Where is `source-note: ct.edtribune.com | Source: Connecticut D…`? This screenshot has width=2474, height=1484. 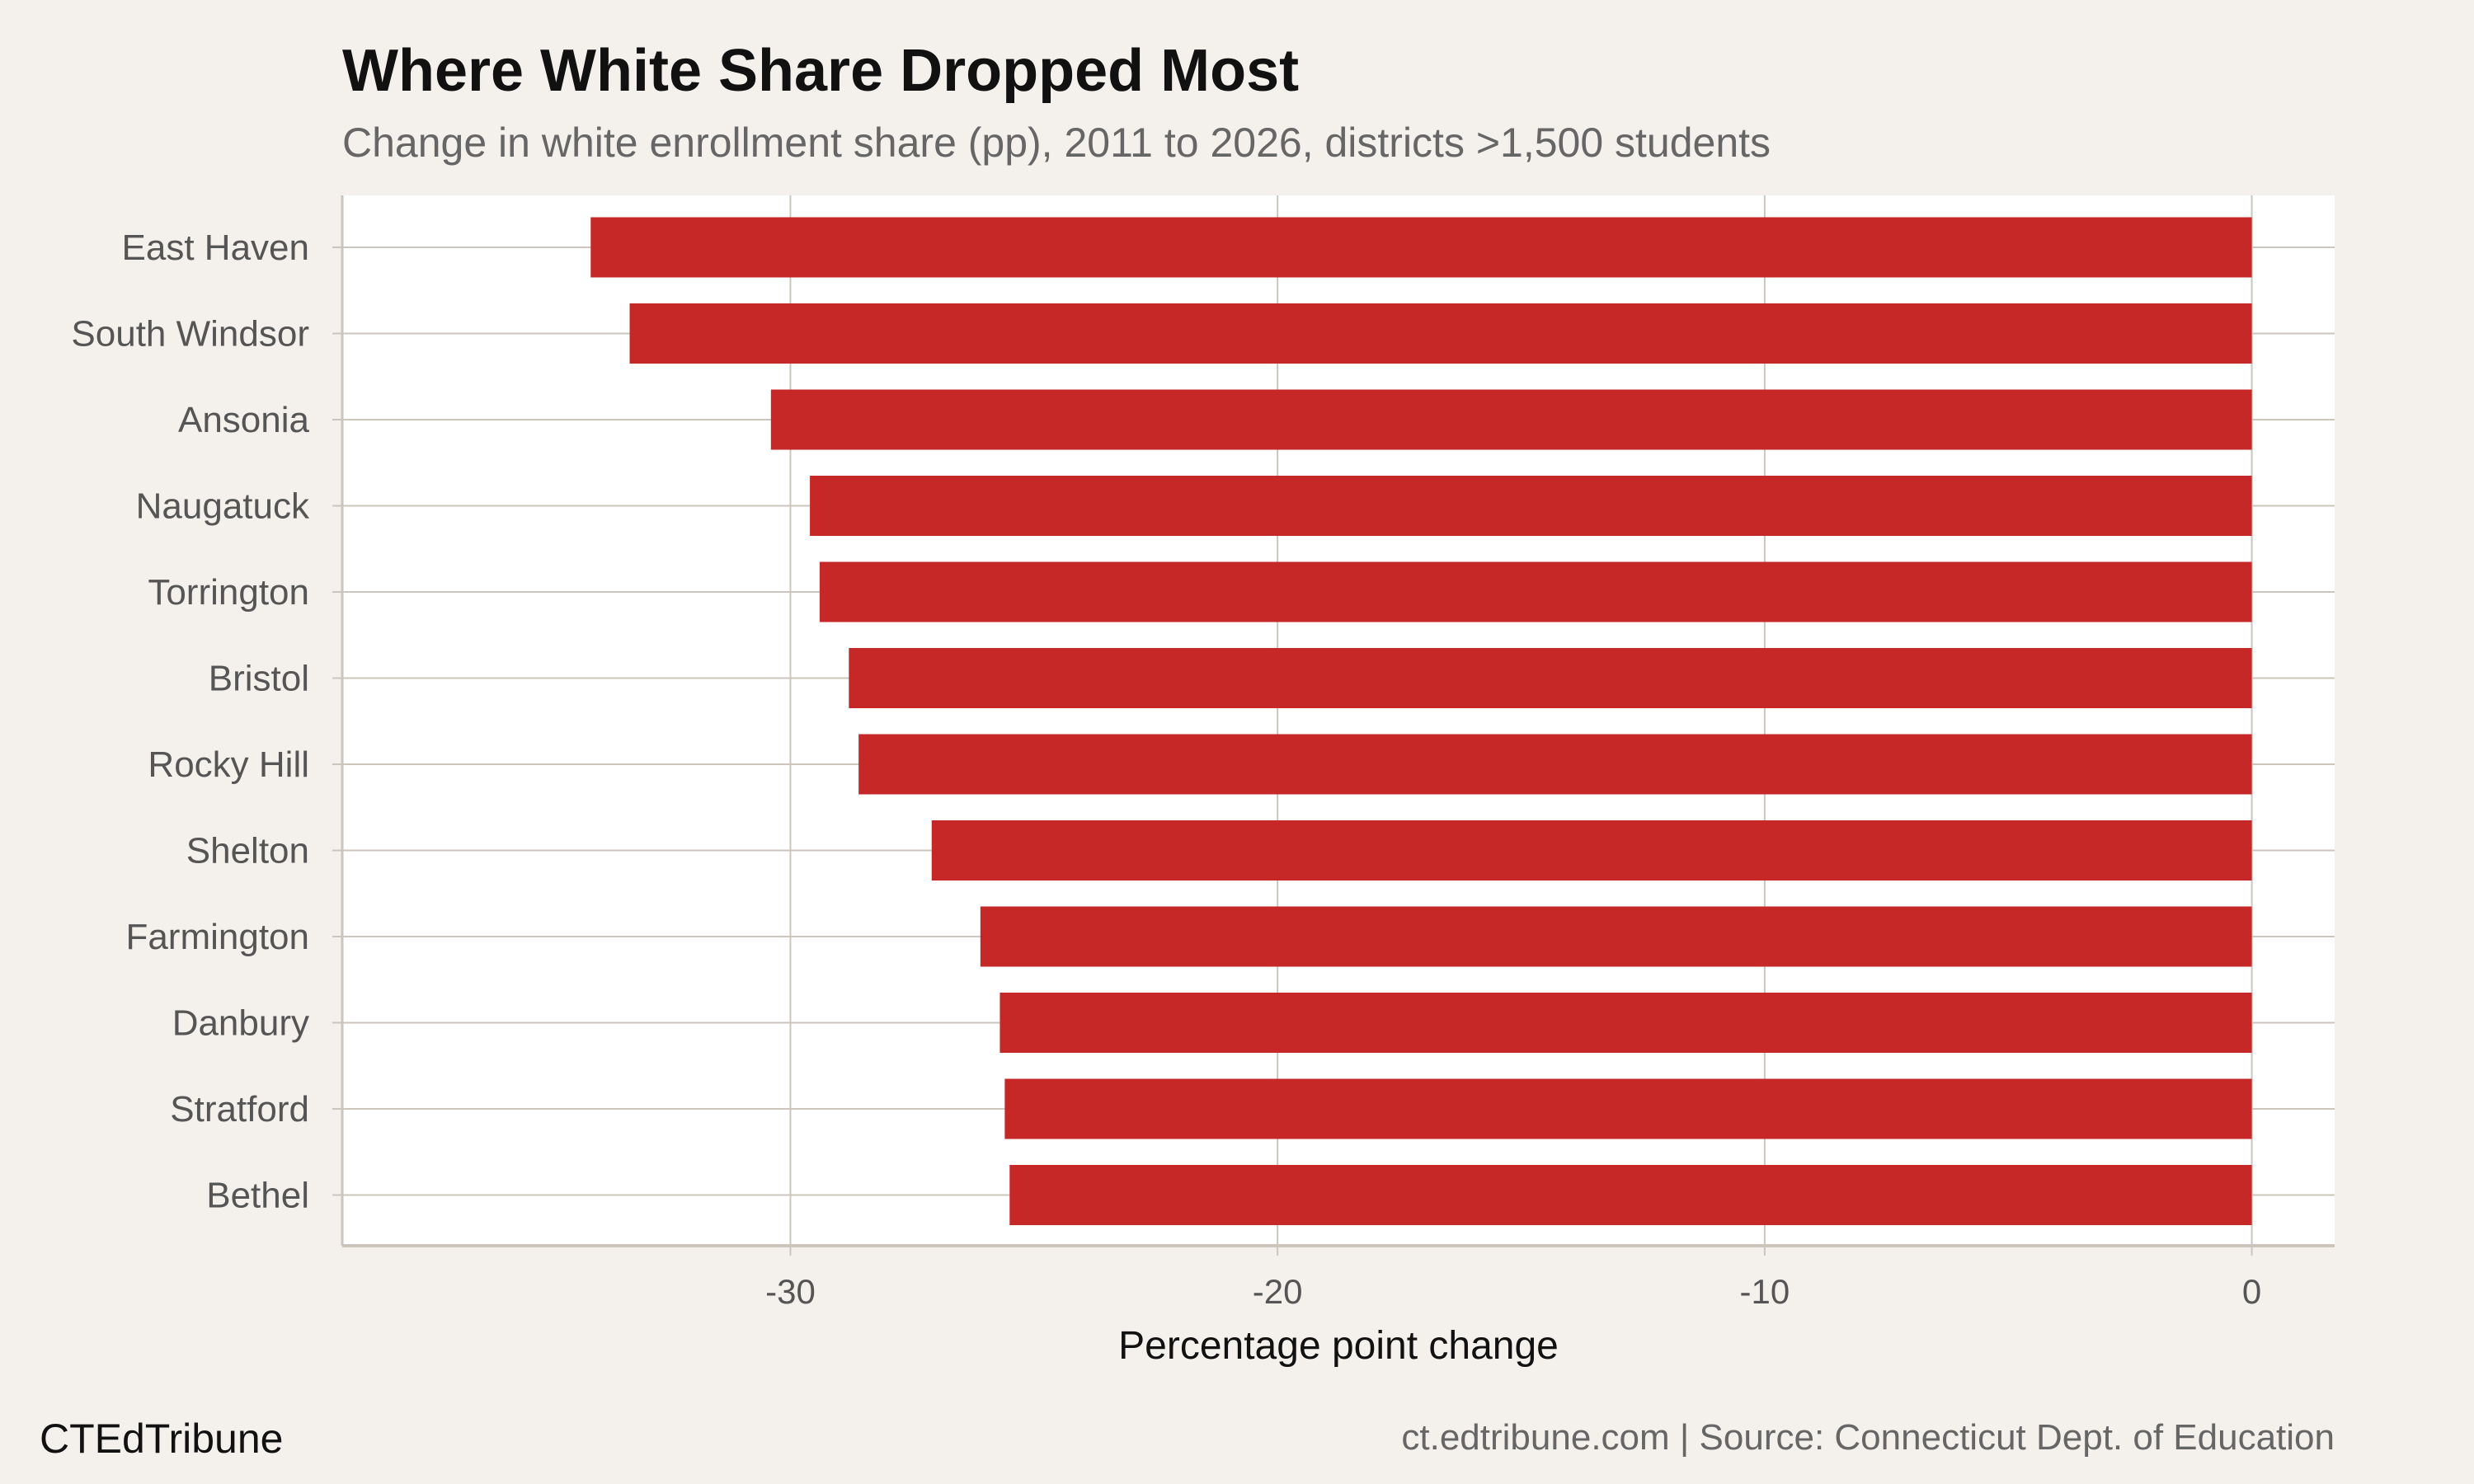
source-note: ct.edtribune.com | Source: Connecticut D… is located at coordinates (1868, 1437).